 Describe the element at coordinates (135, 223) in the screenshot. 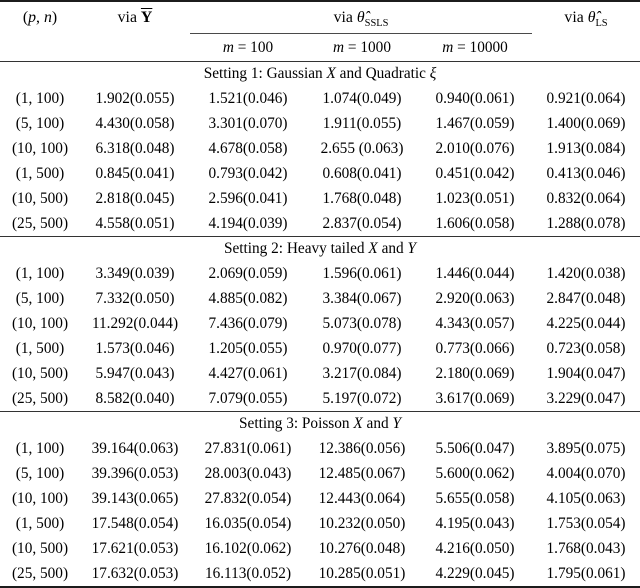

I see `cell-value: 4.558(0.051)` at that location.